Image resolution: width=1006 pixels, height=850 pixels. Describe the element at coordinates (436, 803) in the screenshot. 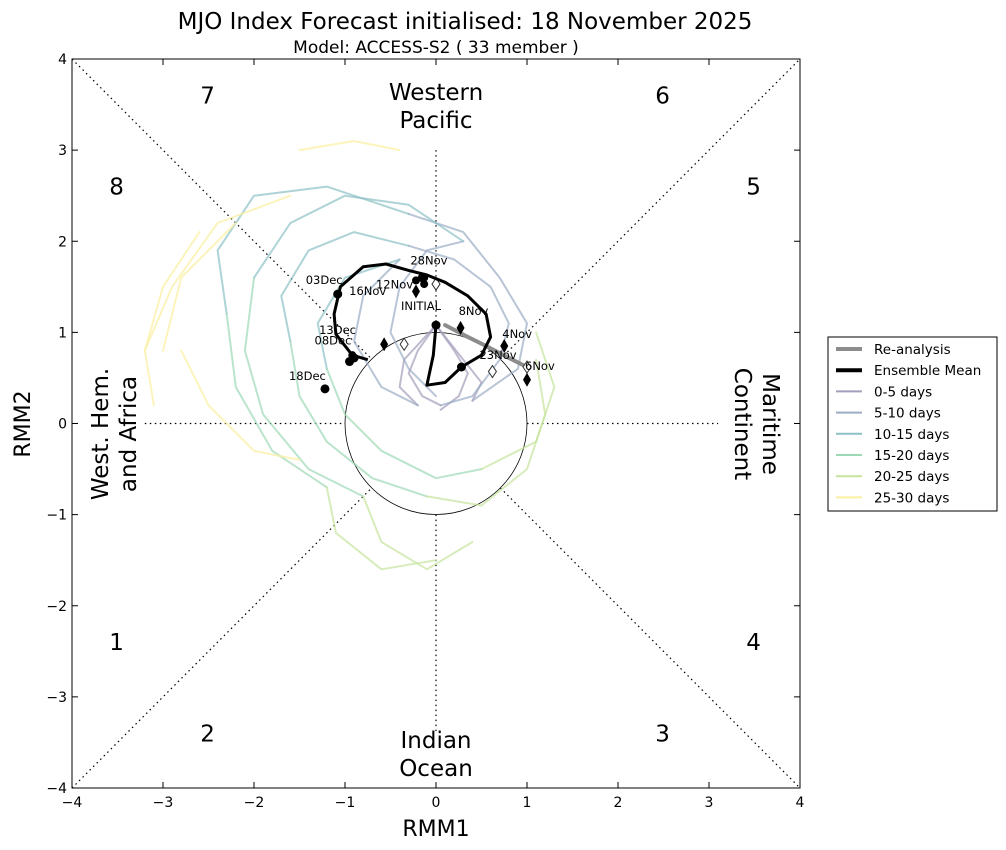

I see `x-tick-label: 0` at that location.